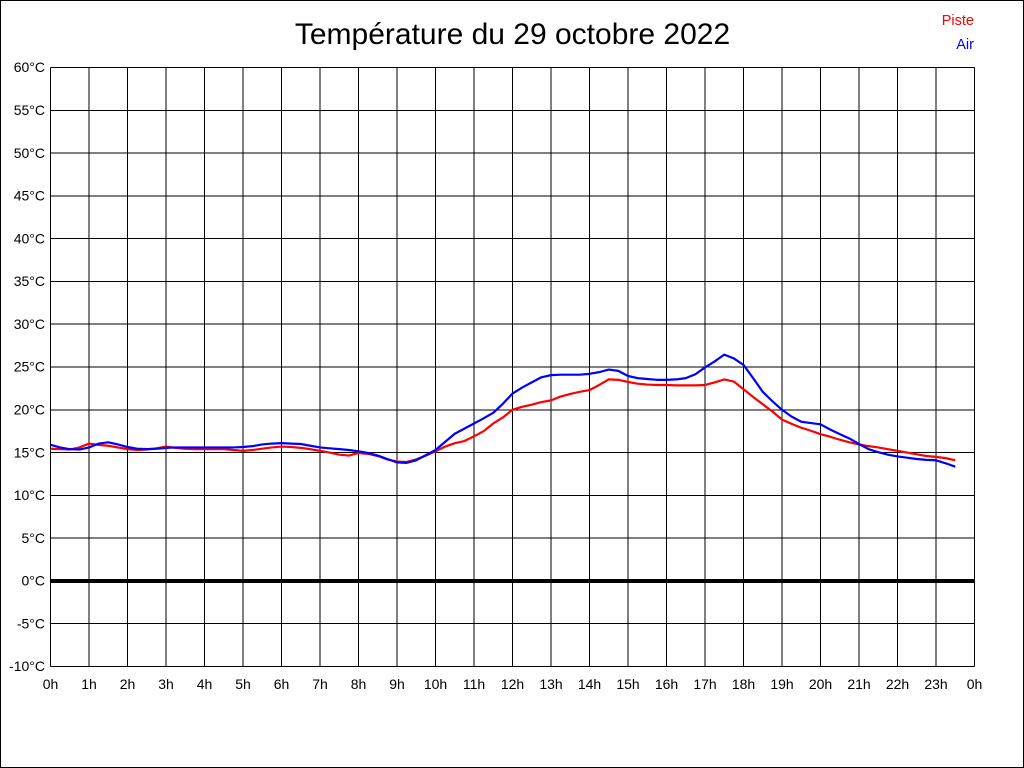 Image resolution: width=1024 pixels, height=768 pixels. Describe the element at coordinates (781, 684) in the screenshot. I see `x-tick-label: 19h` at that location.